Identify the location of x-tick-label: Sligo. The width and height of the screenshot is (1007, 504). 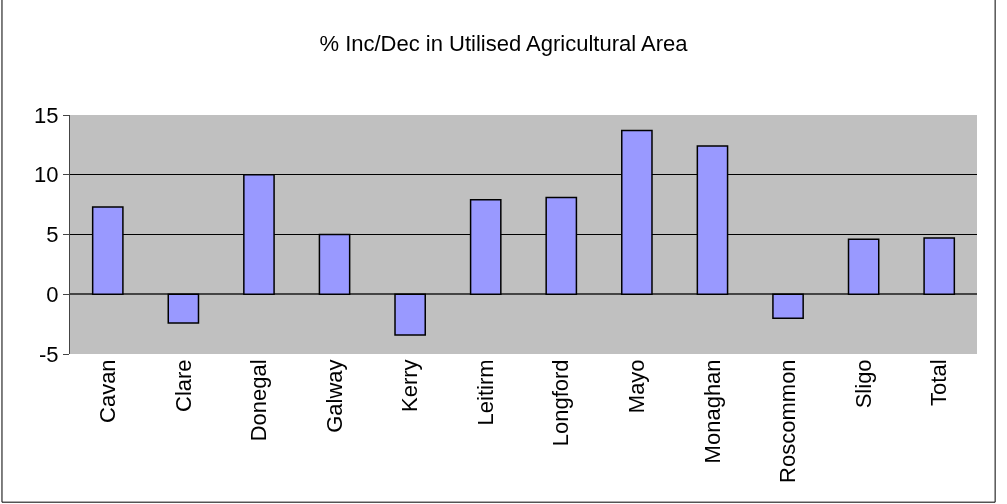
(863, 384).